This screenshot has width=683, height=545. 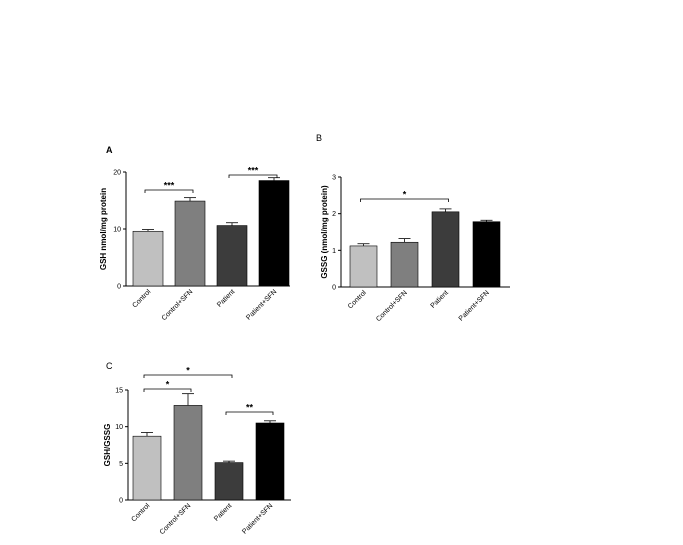 I want to click on y-tick-label: 1, so click(x=334, y=251).